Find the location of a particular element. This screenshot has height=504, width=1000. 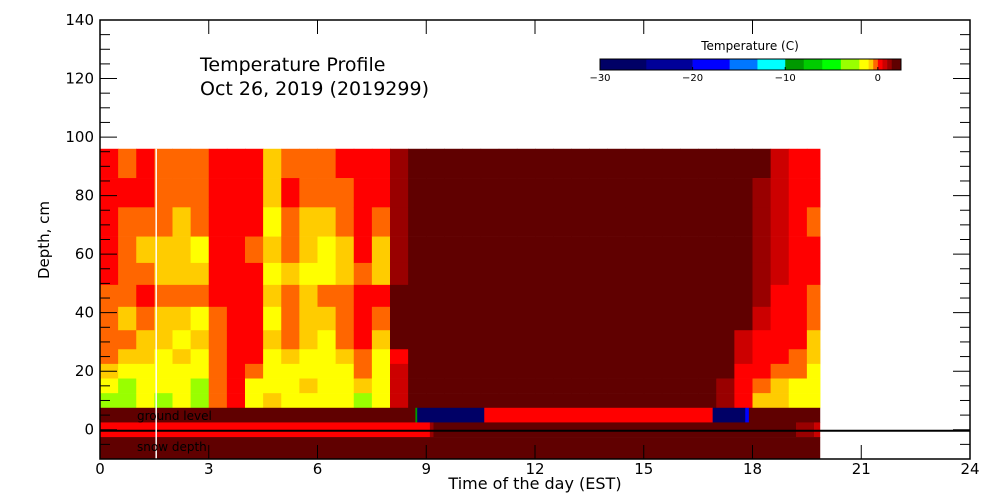

x-tick-label: 21 is located at coordinates (861, 469).